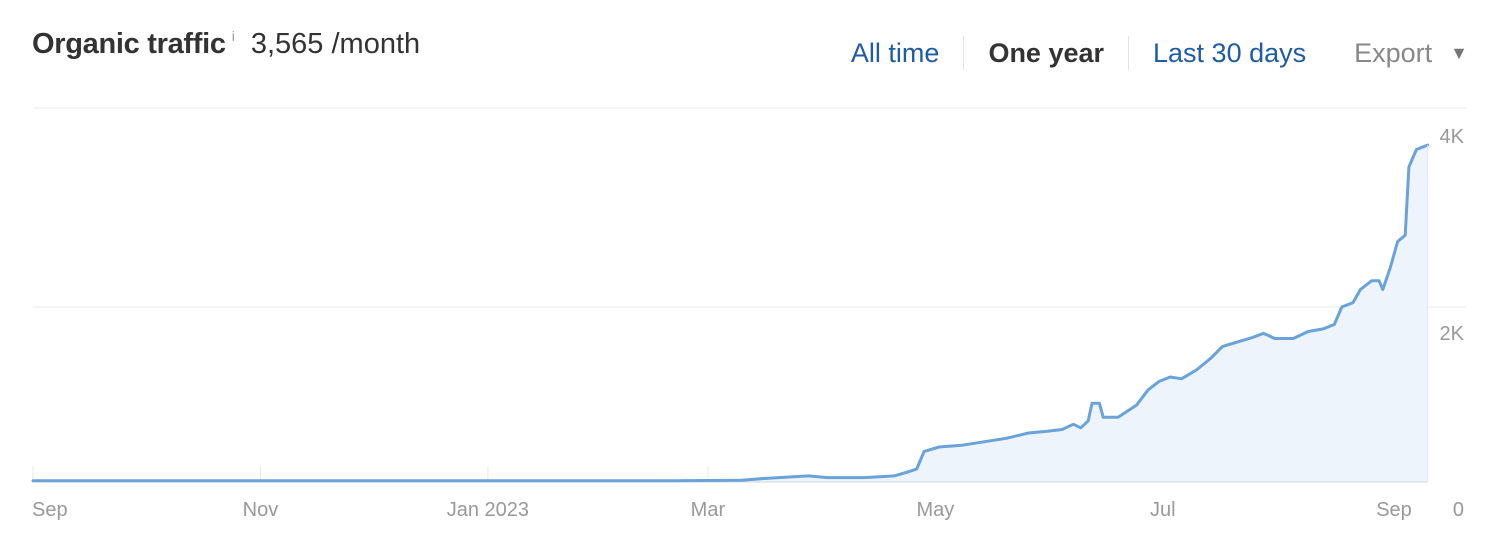 This screenshot has width=1500, height=553. Describe the element at coordinates (1147, 53) in the screenshot. I see `range-controls: All time One year Last 30 days Export ▼` at that location.